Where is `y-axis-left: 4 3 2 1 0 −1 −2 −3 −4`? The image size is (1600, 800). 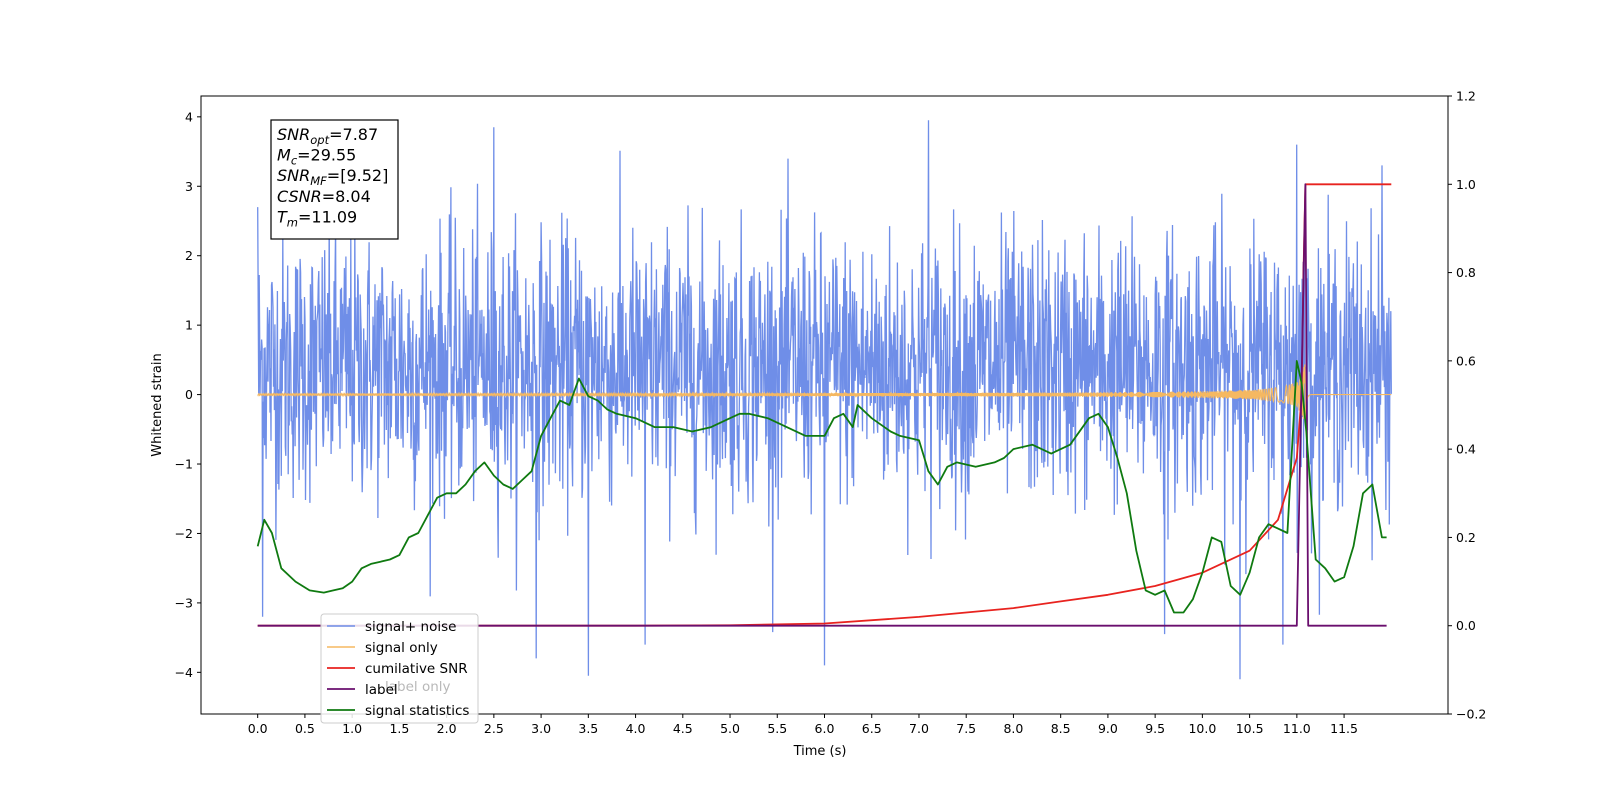
y-axis-left: 4 3 2 1 0 −1 −2 −3 −4 is located at coordinates (188, 394).